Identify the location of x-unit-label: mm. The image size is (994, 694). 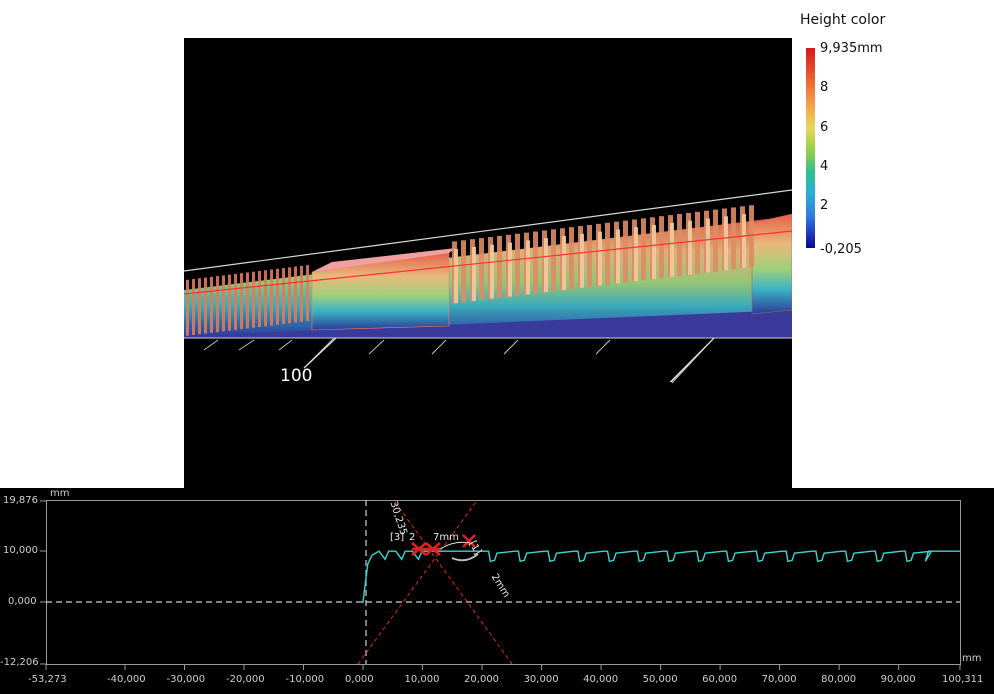
(972, 658).